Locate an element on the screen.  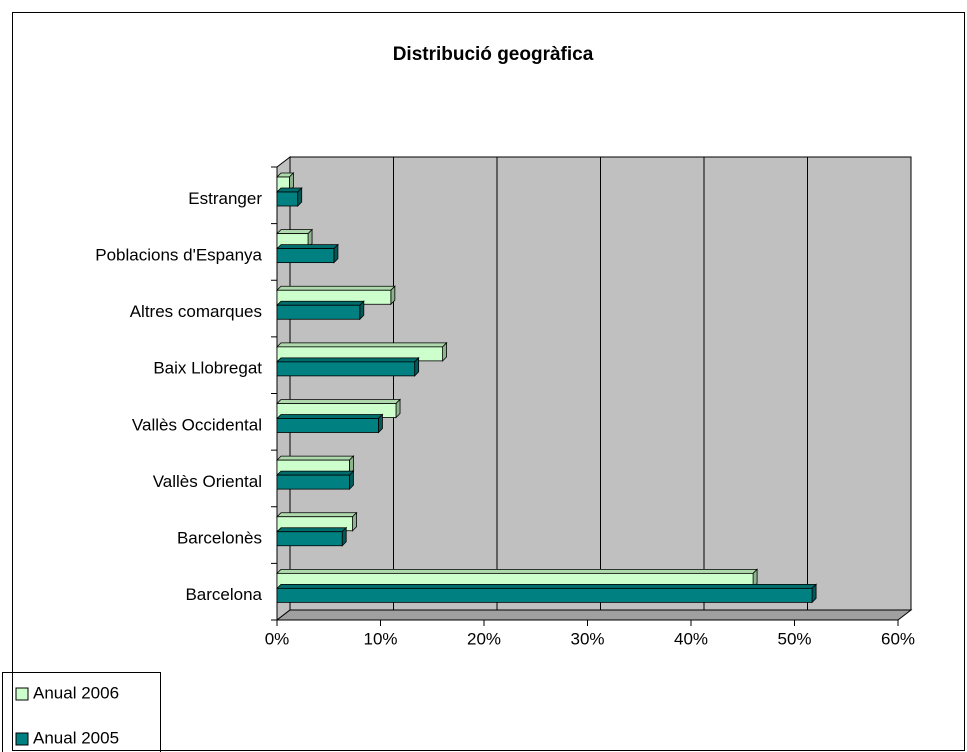
y-tick-label: Vallès Occidental is located at coordinates (197, 424).